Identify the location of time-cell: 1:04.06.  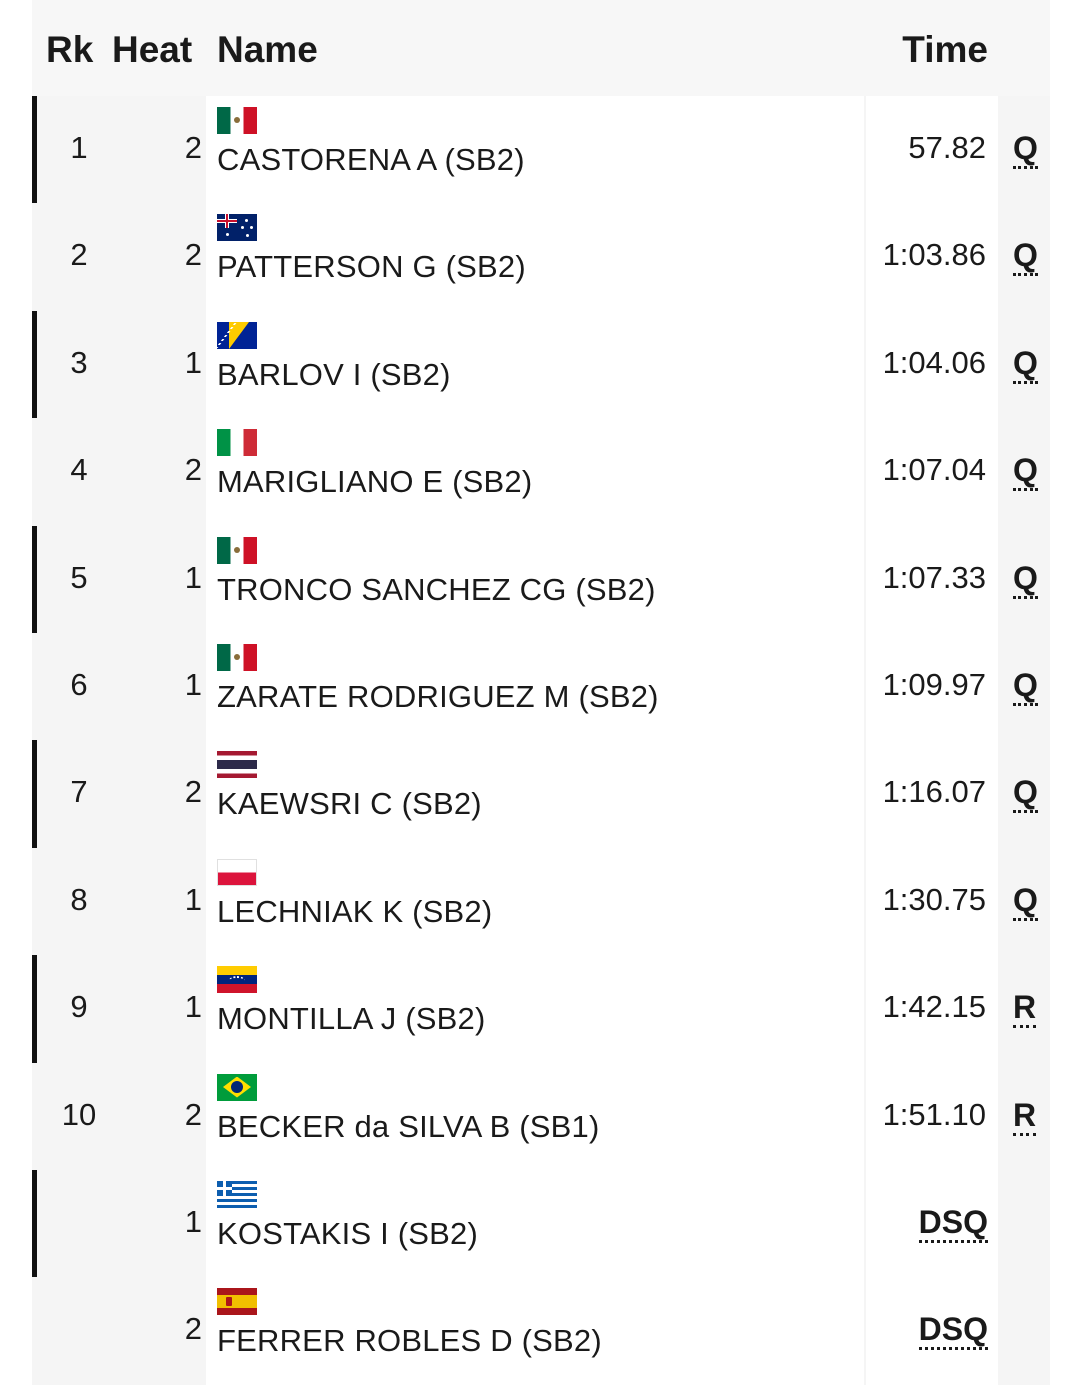
(934, 362).